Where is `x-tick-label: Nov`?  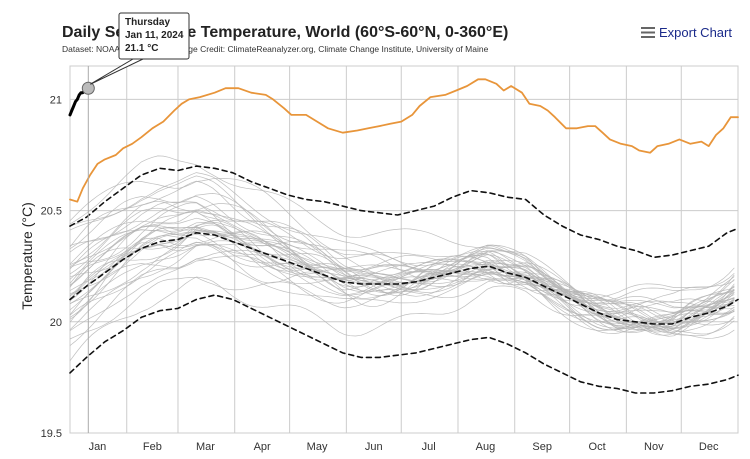
x-tick-label: Nov is located at coordinates (654, 447).